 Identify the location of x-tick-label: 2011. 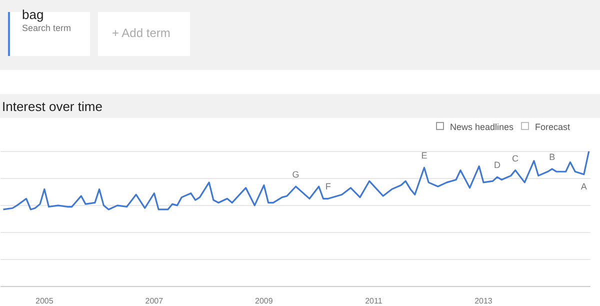
(374, 301).